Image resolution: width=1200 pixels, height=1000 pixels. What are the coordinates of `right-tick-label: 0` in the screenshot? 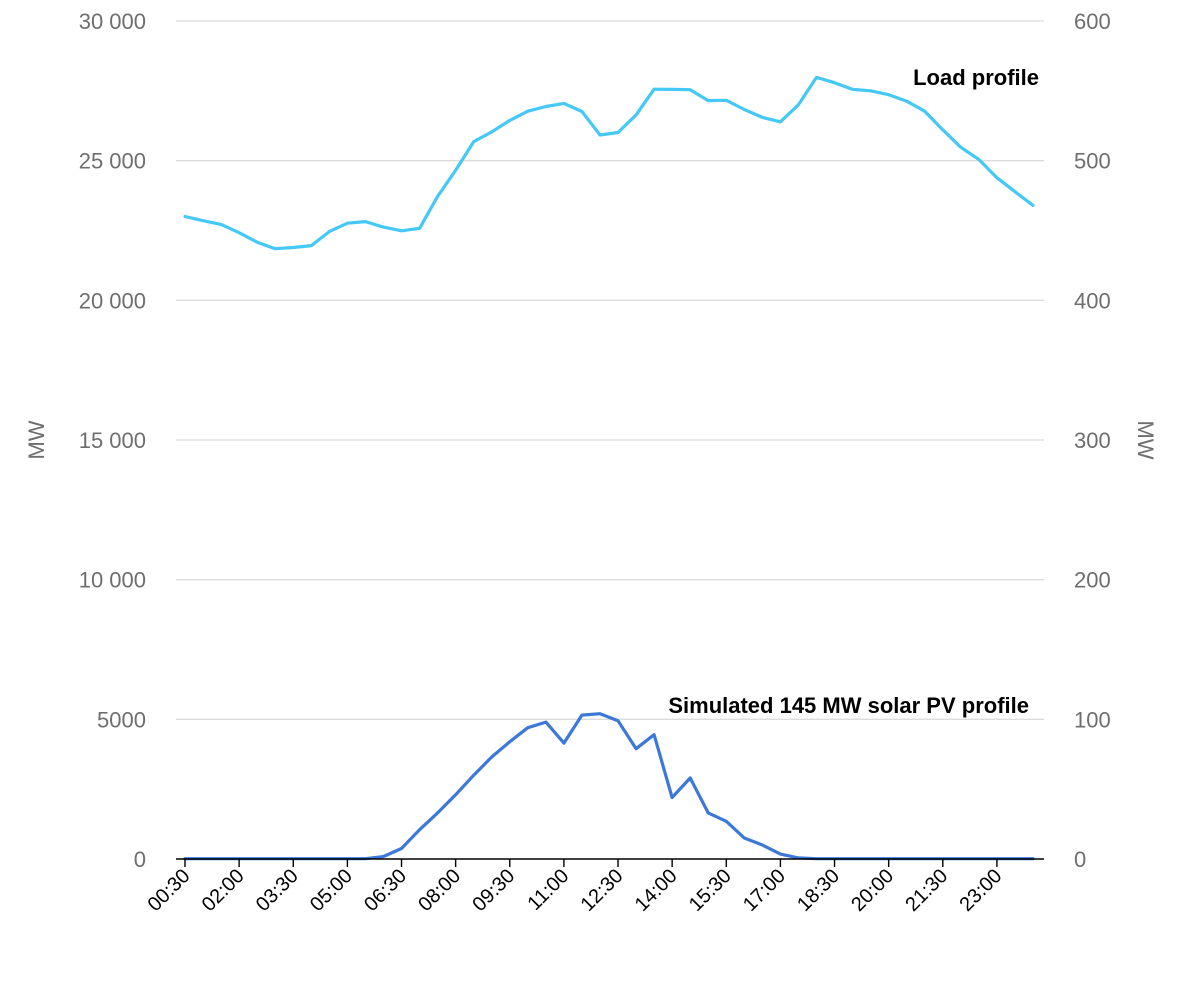 It's located at (1080, 859).